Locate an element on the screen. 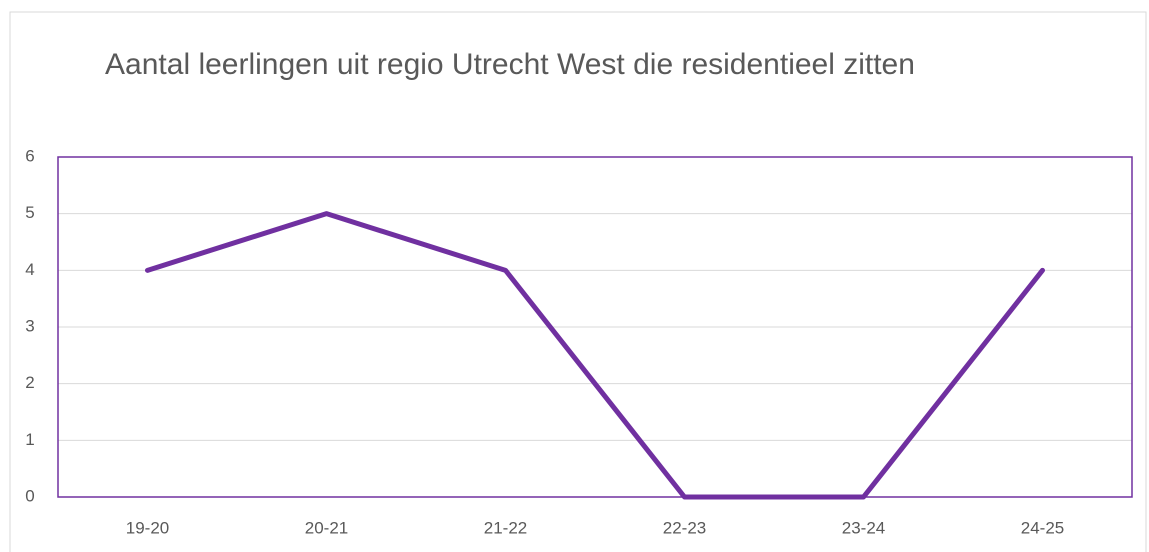 The image size is (1149, 552). x-tick-label: 19-20 is located at coordinates (147, 527).